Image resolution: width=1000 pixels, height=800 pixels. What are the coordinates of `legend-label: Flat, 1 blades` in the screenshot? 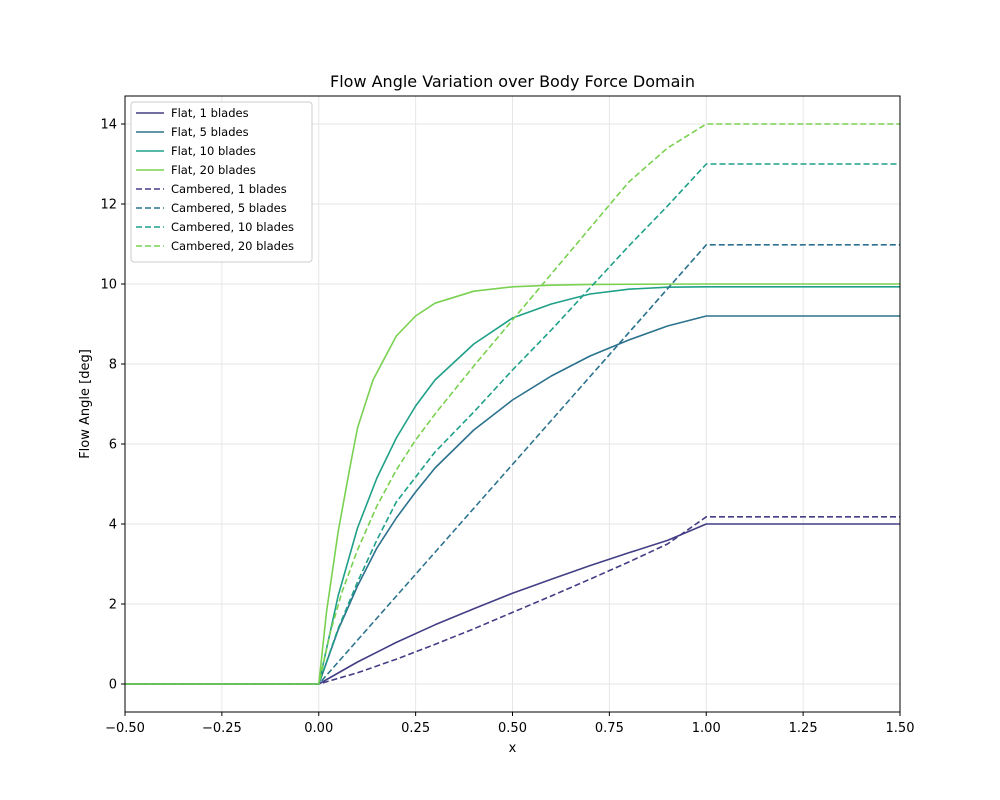 It's located at (210, 113).